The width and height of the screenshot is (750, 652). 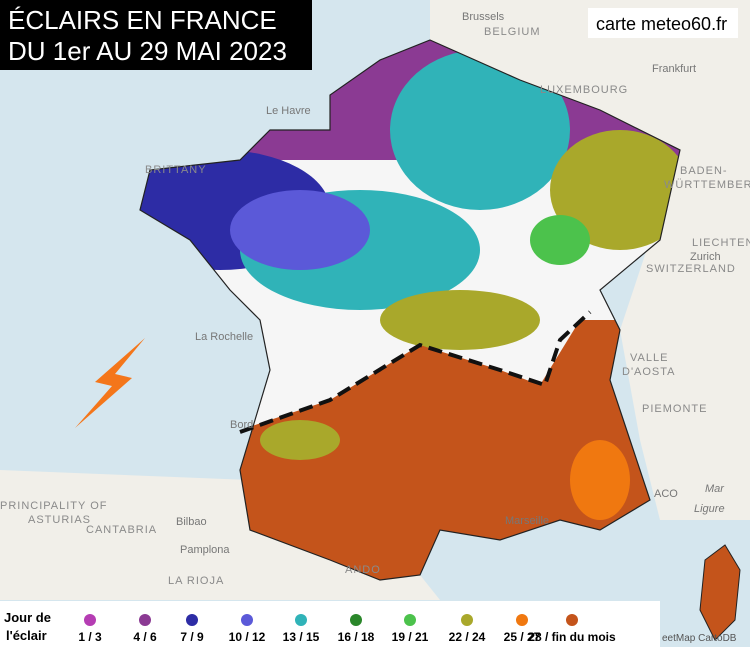 What do you see at coordinates (205, 550) in the screenshot?
I see `place: Pamplona` at bounding box center [205, 550].